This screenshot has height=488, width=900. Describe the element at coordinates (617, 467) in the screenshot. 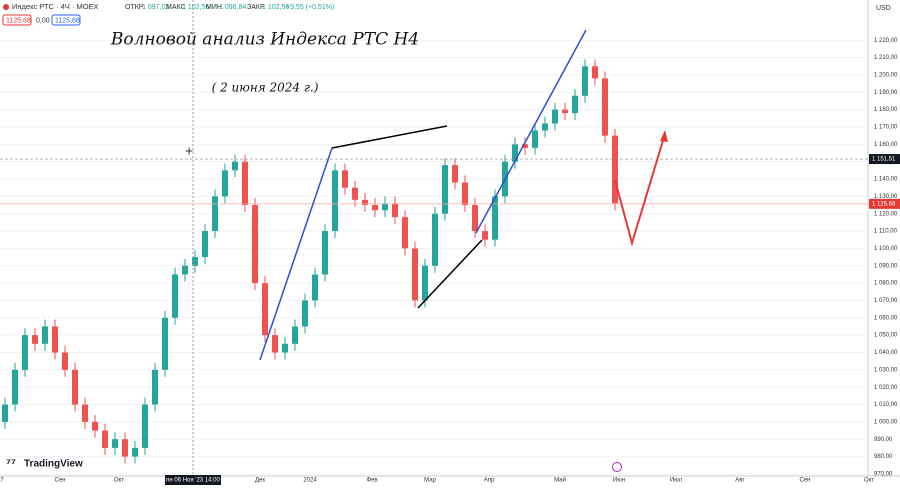

I see `event-icon` at that location.